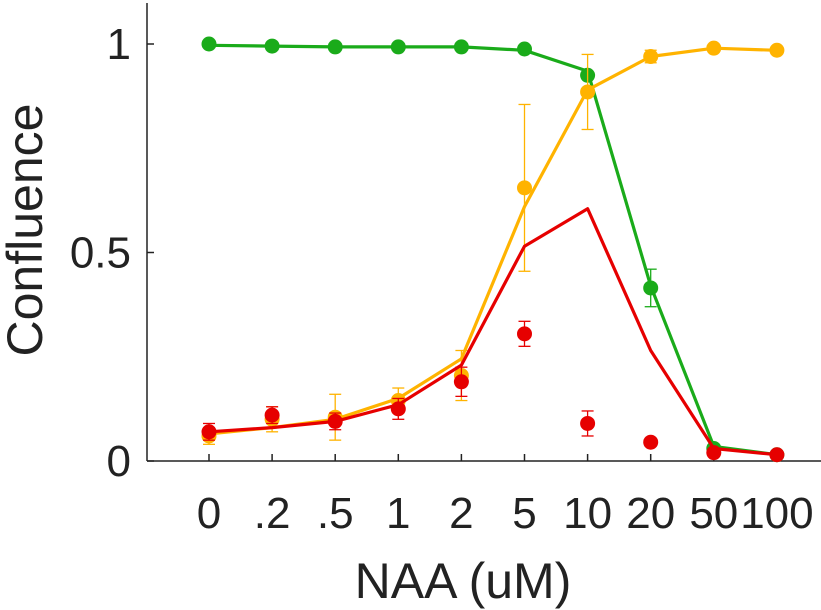 Image resolution: width=821 pixels, height=610 pixels. What do you see at coordinates (650, 513) in the screenshot?
I see `x-tick-label: 20` at bounding box center [650, 513].